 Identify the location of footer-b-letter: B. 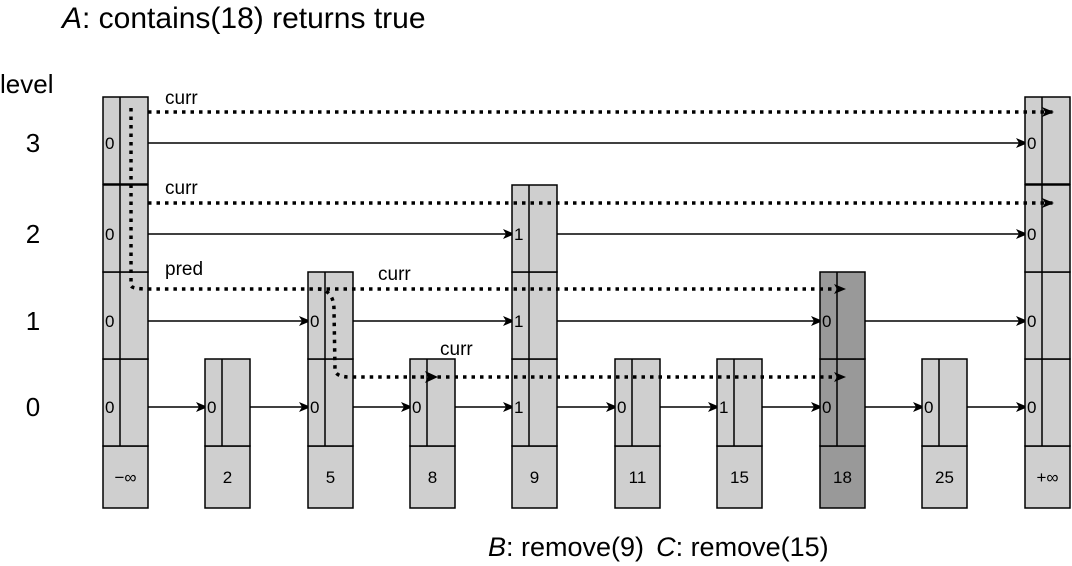
(497, 547).